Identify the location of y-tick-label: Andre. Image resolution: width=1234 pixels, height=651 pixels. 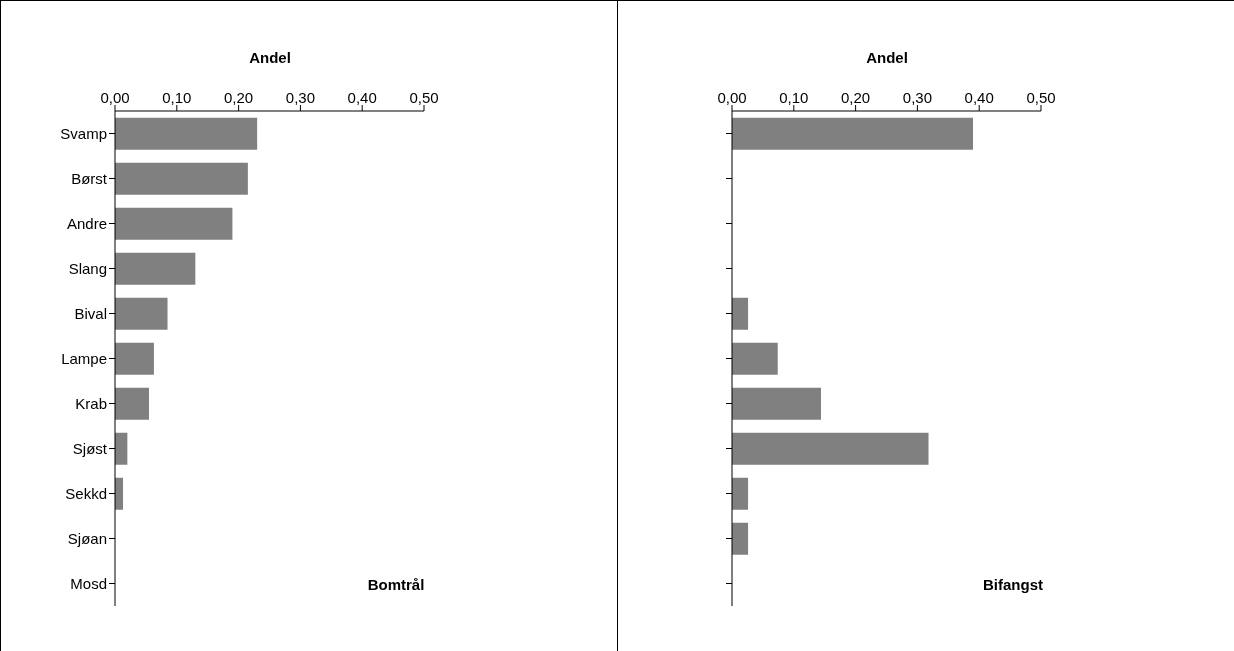
(86, 223).